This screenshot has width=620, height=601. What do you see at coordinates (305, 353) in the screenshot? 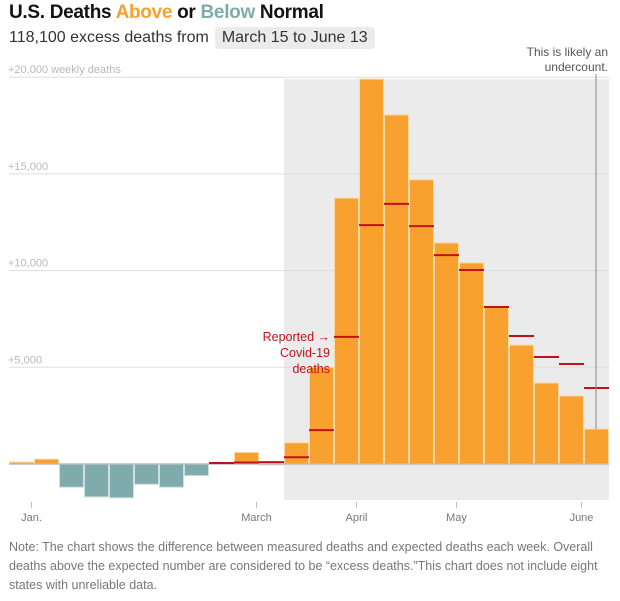
I see `covid-annotation-line: Covid-19` at bounding box center [305, 353].